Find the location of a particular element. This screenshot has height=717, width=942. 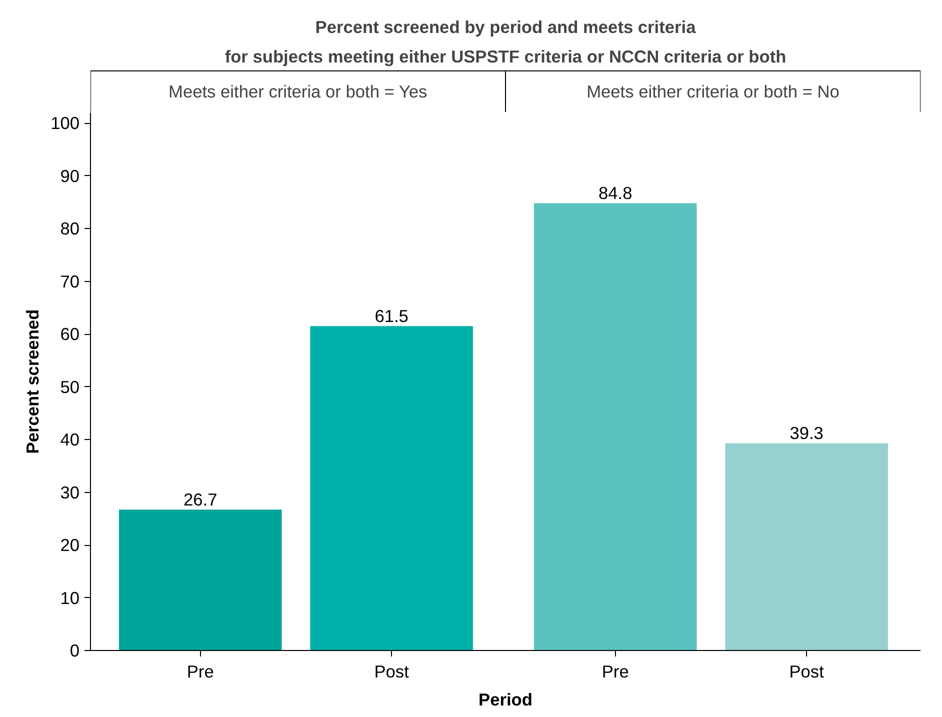

y-tick-label: 100 is located at coordinates (65, 123).